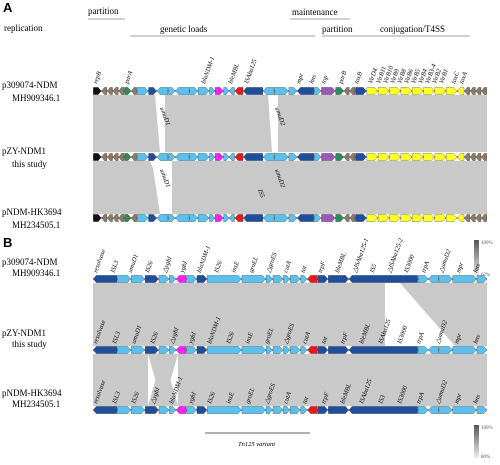 The height and width of the screenshot is (465, 500). What do you see at coordinates (324, 340) in the screenshot?
I see `gene-label: tat` at bounding box center [324, 340].